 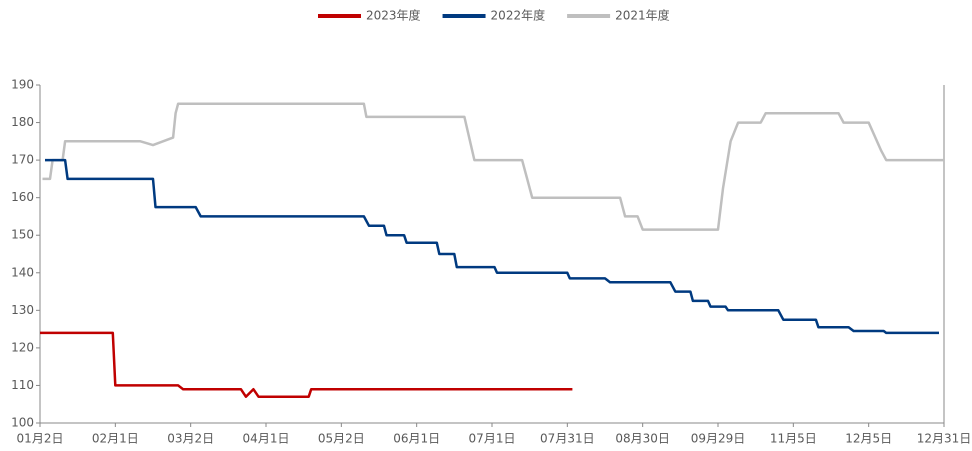 I want to click on x-tick-label: 08月30日, so click(x=642, y=439).